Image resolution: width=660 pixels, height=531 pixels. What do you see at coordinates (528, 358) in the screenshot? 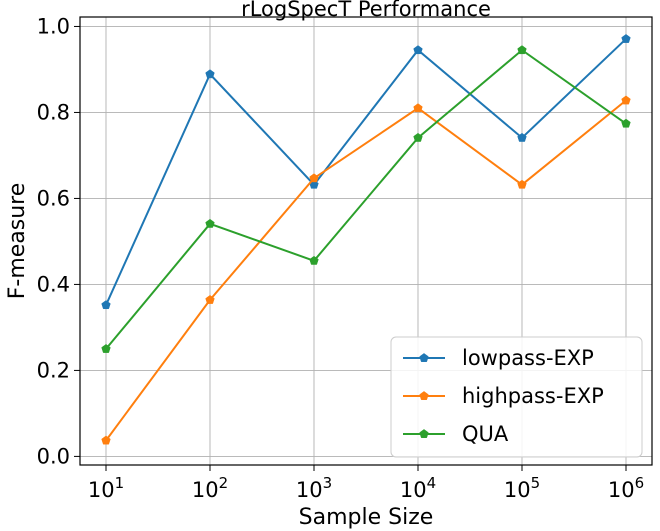
I see `legend-label: lowpass-EXP` at bounding box center [528, 358].